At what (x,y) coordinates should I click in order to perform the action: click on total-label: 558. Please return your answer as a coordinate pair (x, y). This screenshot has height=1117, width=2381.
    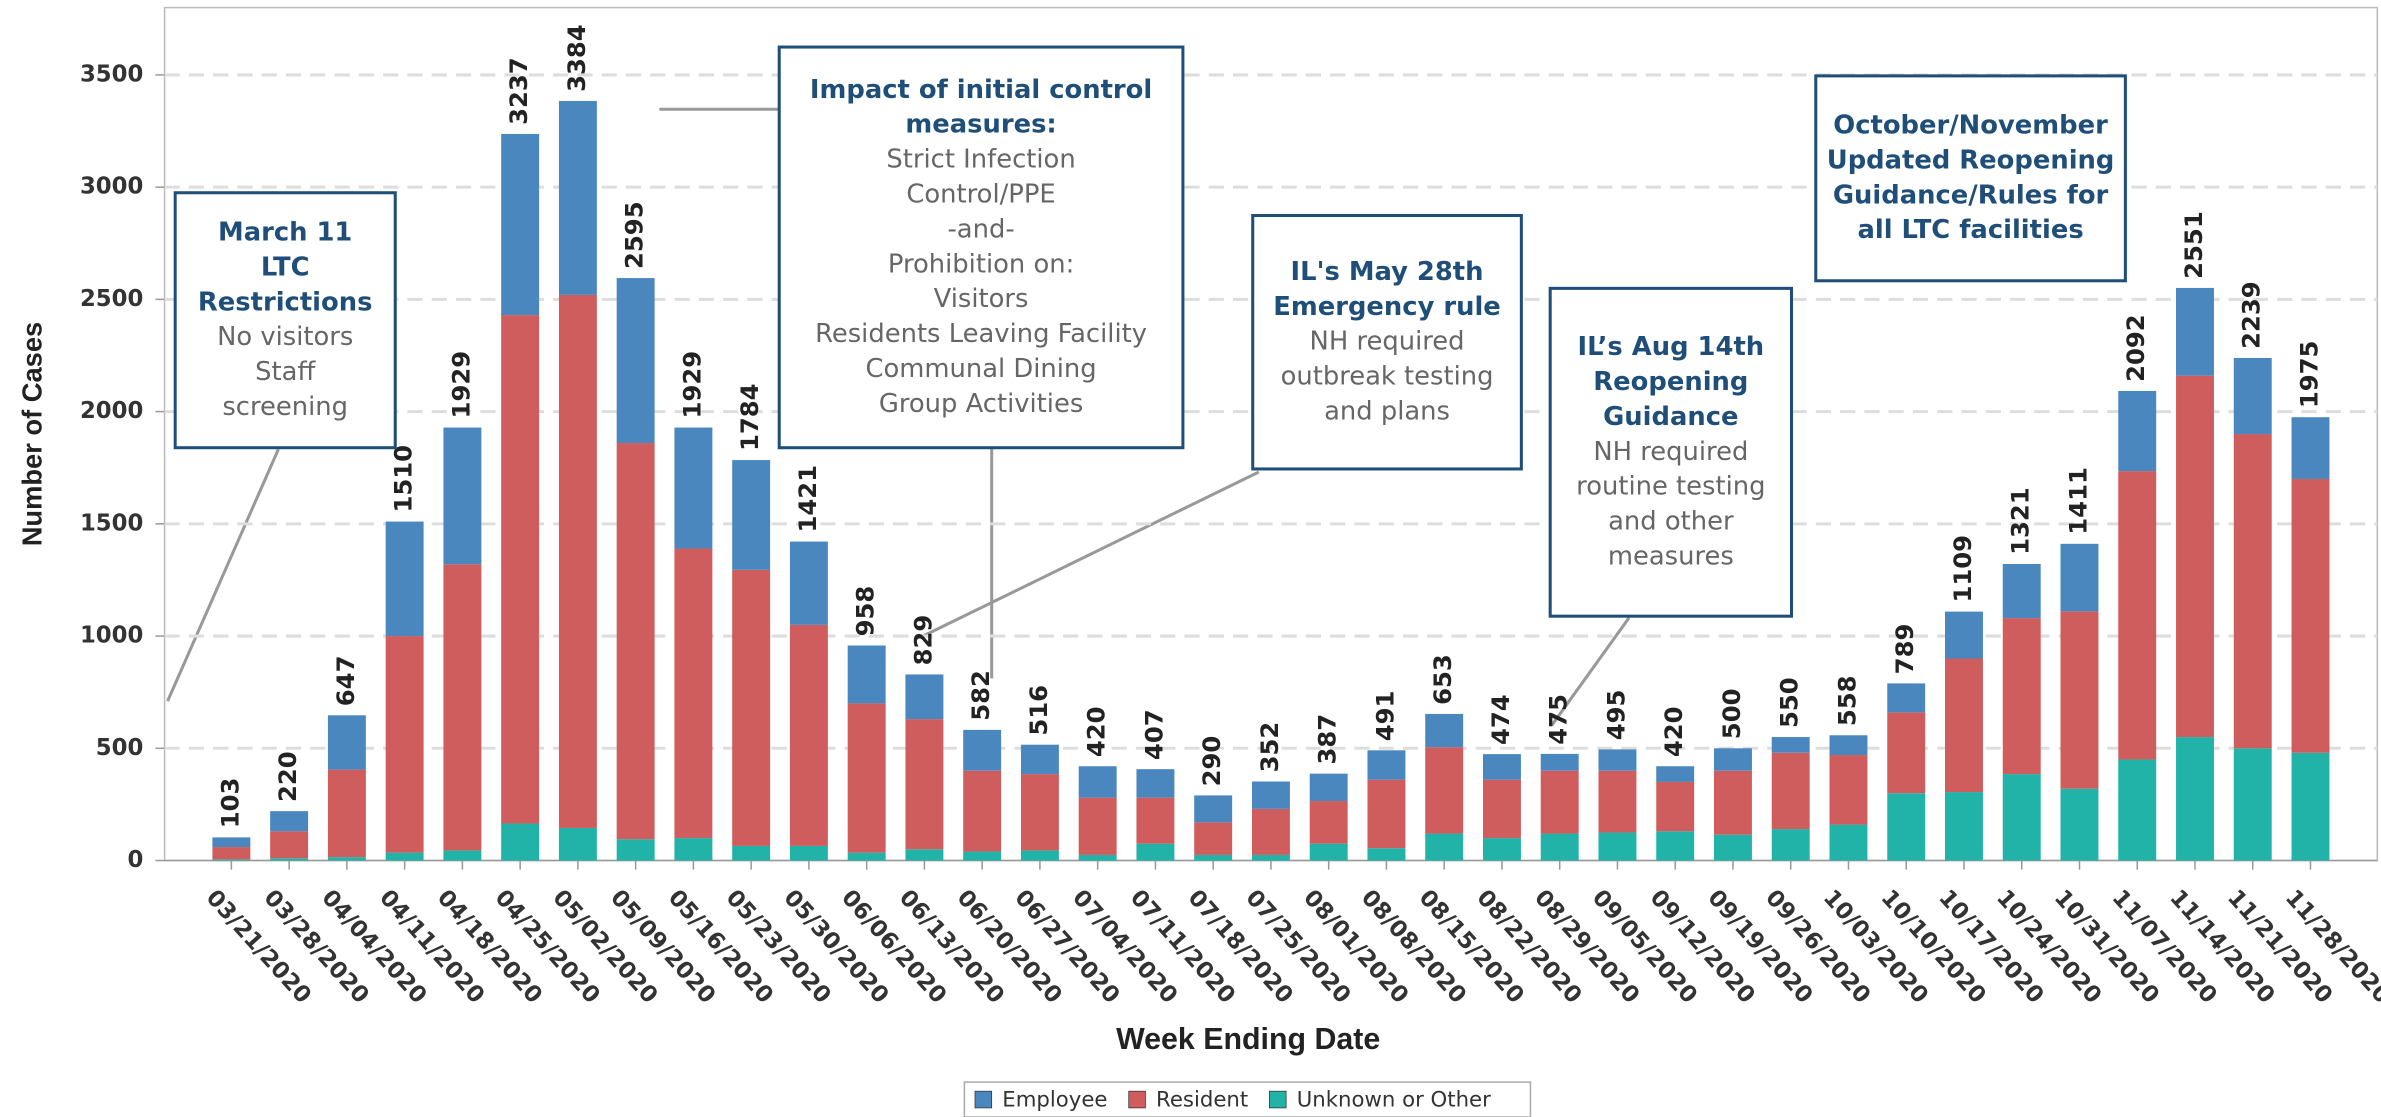
    Looking at the image, I should click on (1846, 701).